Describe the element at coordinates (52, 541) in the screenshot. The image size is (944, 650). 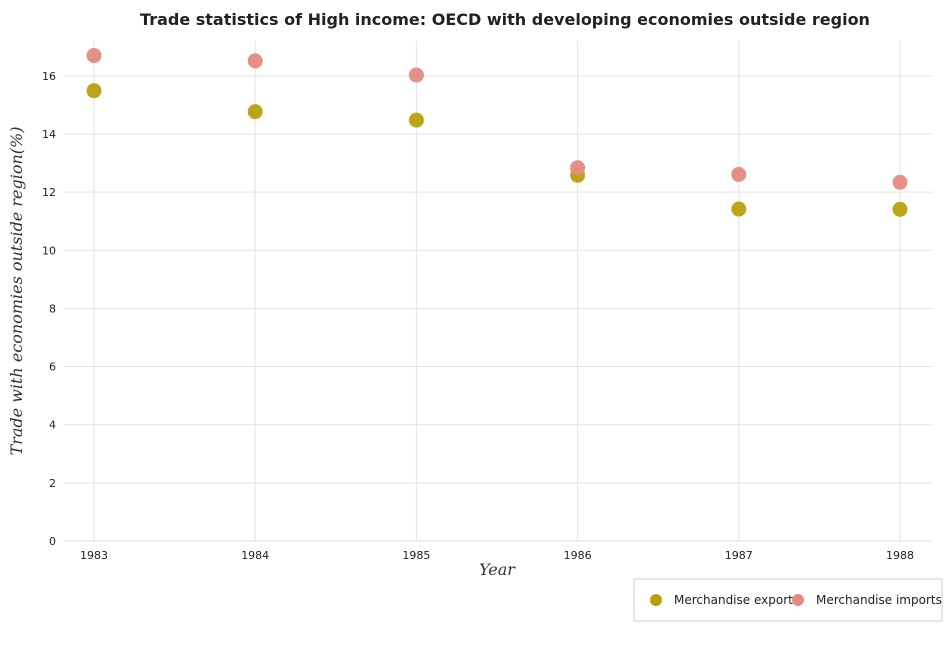
I see `y-tick-label: 0` at that location.